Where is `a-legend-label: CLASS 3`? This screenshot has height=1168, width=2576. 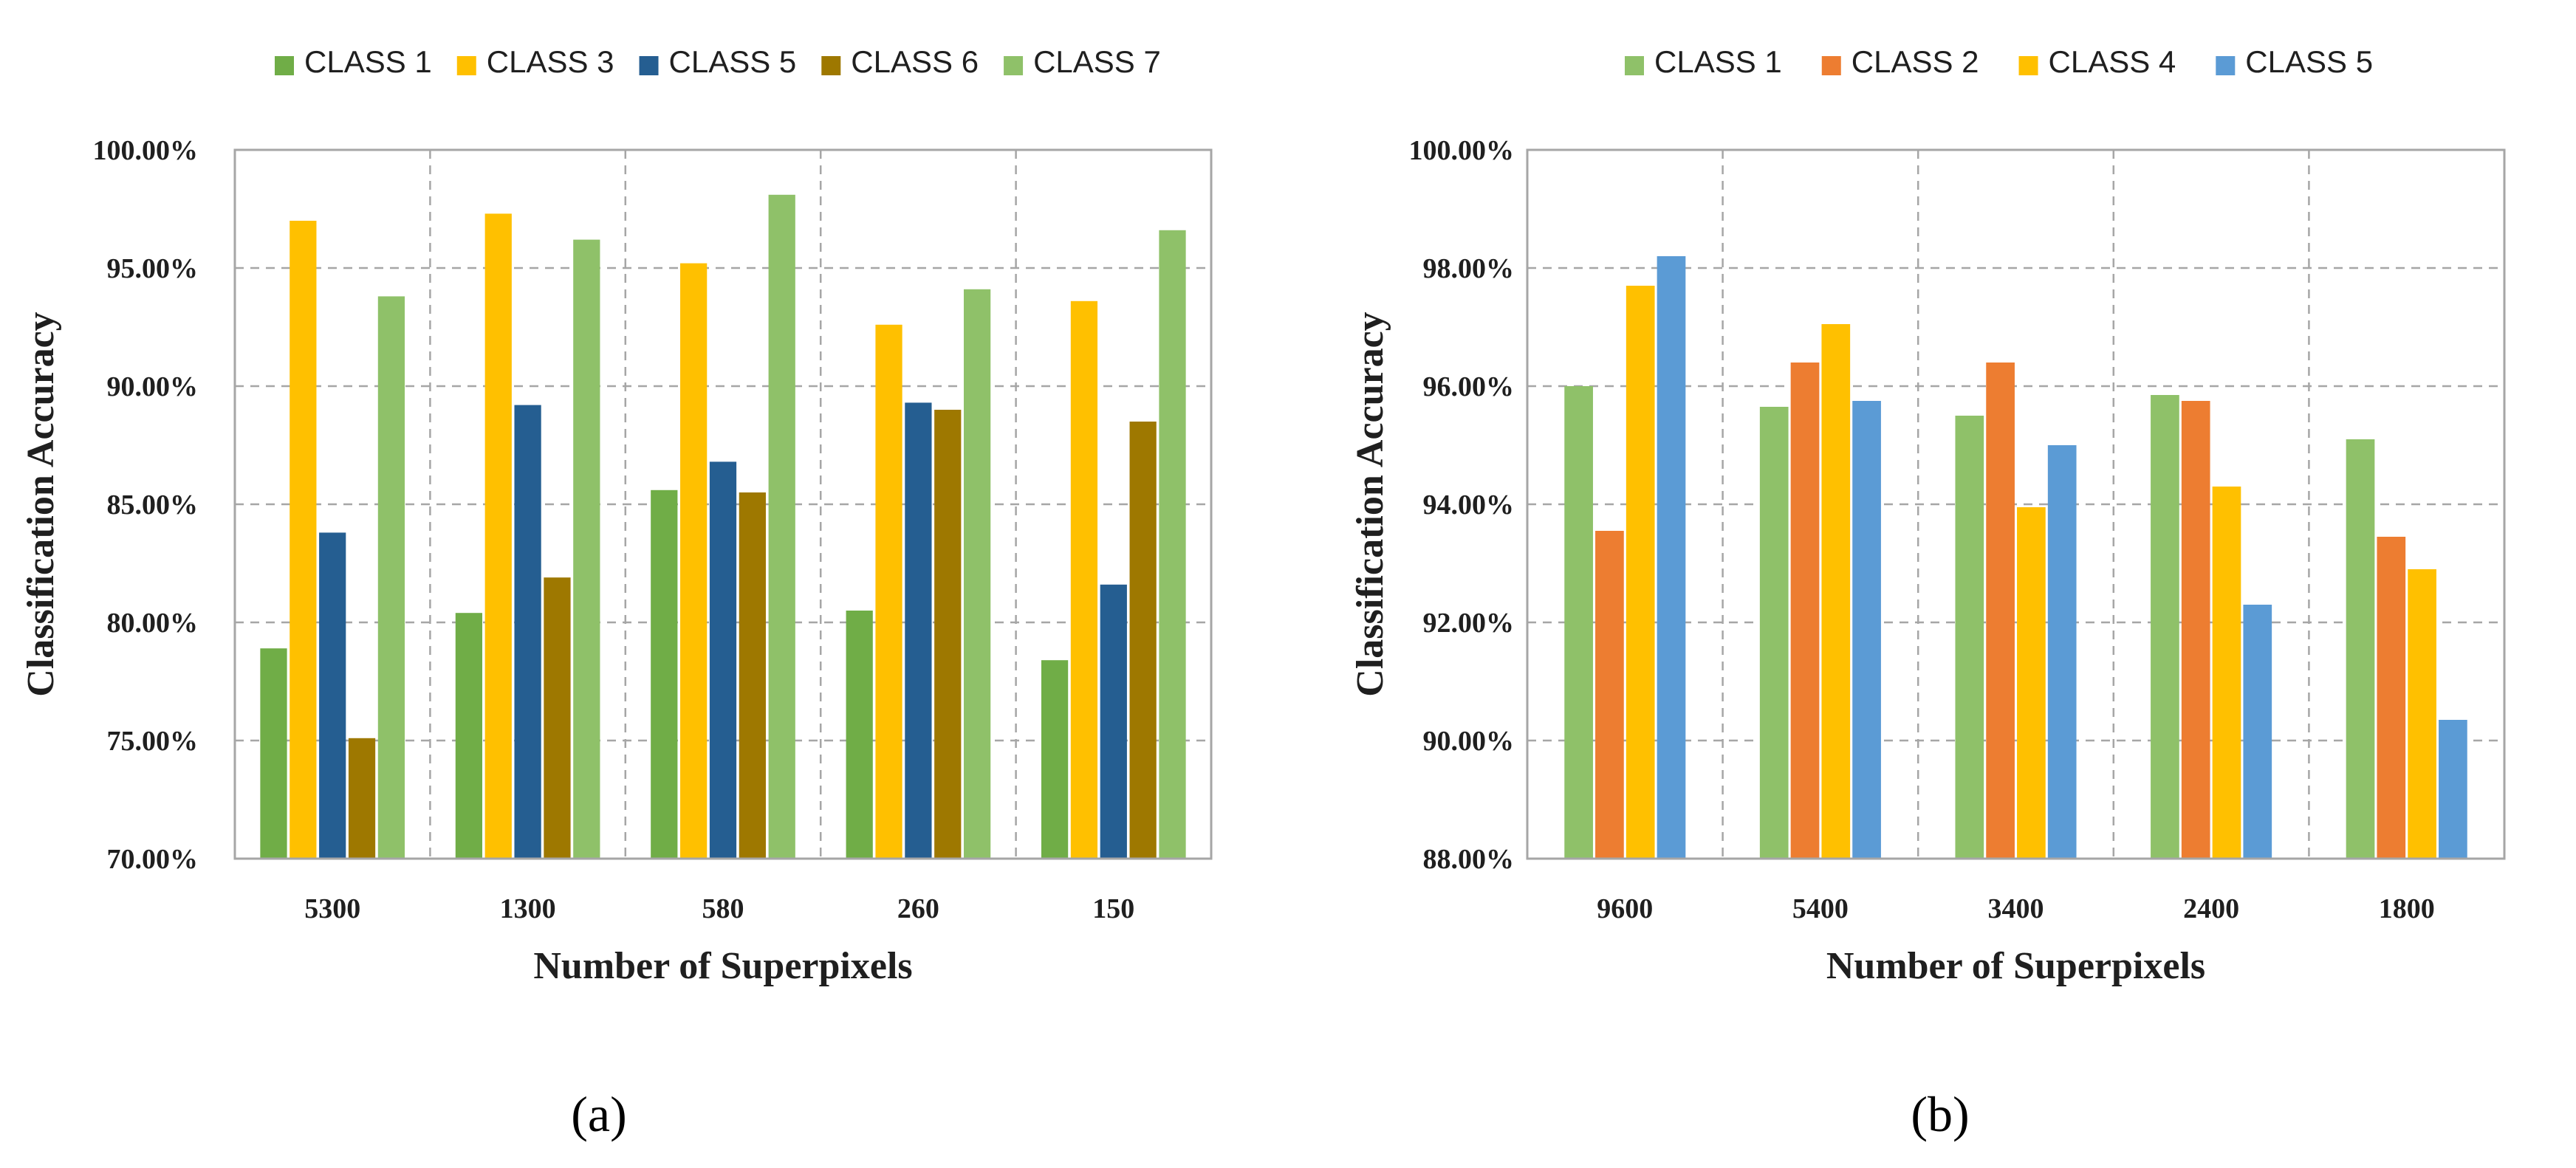 a-legend-label: CLASS 3 is located at coordinates (550, 61).